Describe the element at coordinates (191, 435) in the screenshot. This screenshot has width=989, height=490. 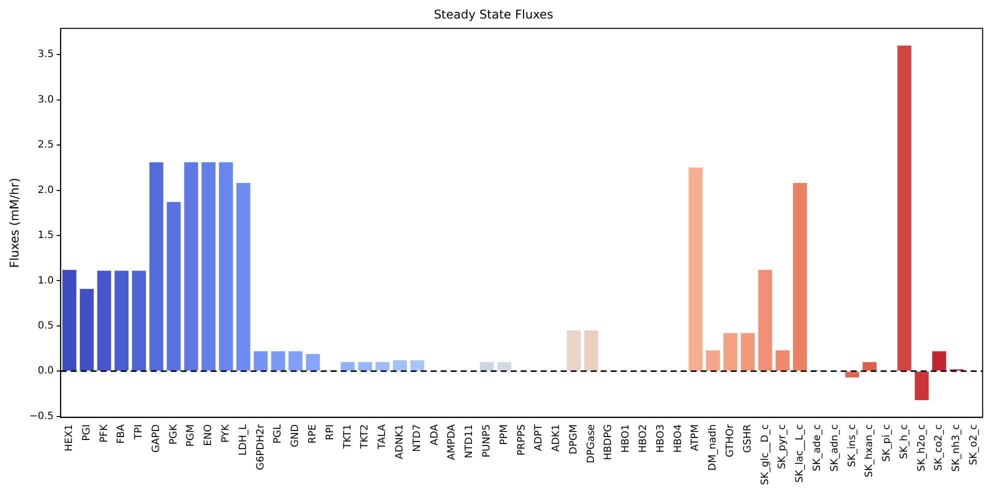
I see `x-tick-label: PGM` at that location.